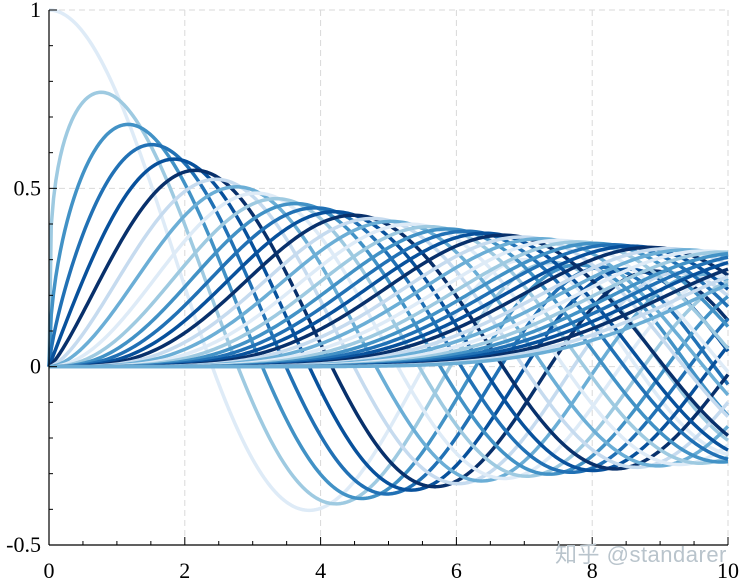  Describe the element at coordinates (28, 187) in the screenshot. I see `y-tick-label-2: 0.5` at that location.